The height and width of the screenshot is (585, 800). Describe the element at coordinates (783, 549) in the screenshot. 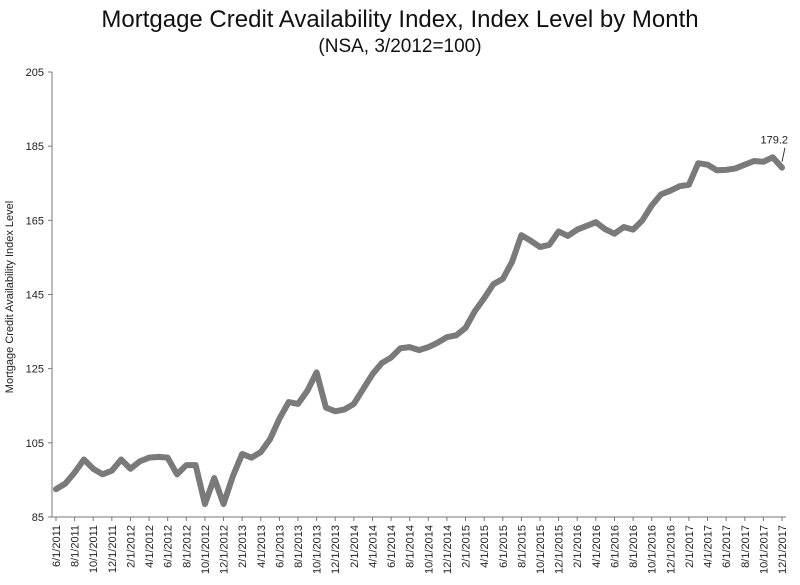

I see `x-tick-label: 12/1/2017` at that location.